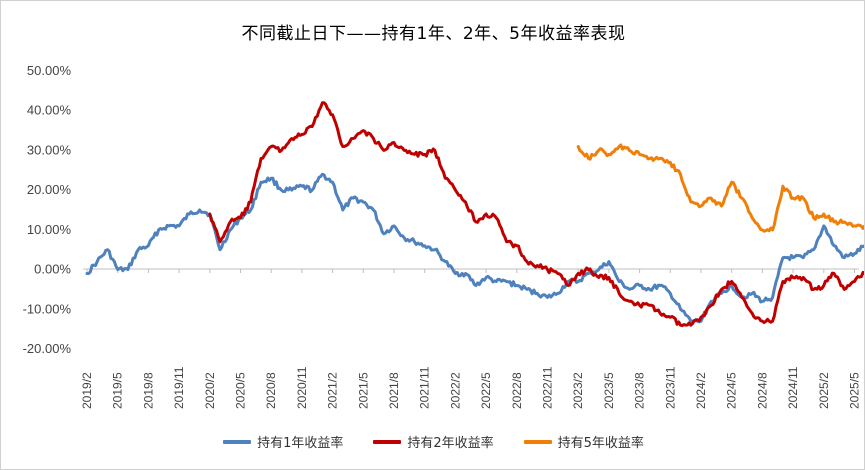 The height and width of the screenshot is (470, 865). I want to click on x-tick-label: 2019/2, so click(87, 390).